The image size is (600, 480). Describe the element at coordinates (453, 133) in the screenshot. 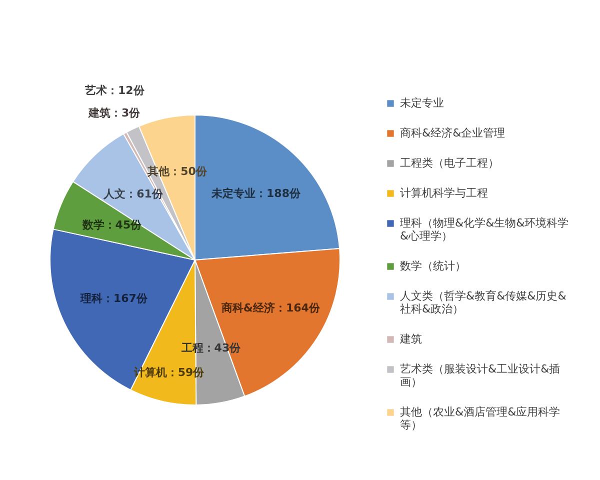

I see `legend-label: 商科&经济&企业管理` at that location.